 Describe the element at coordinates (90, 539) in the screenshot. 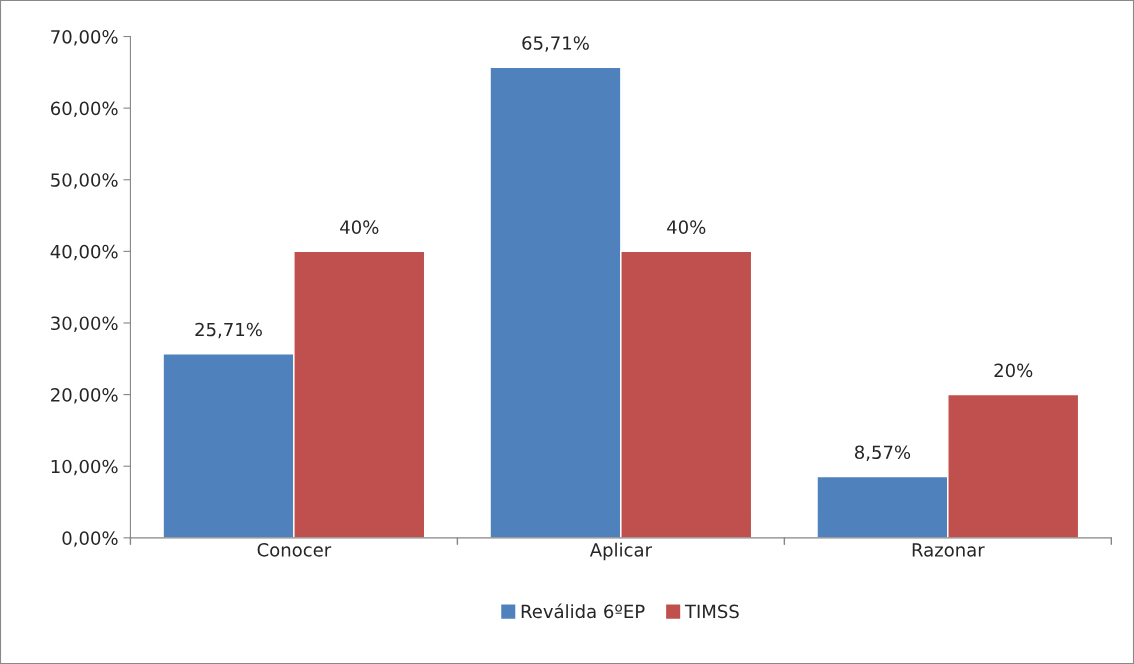

I see `y-tick-label: 0,00%` at that location.